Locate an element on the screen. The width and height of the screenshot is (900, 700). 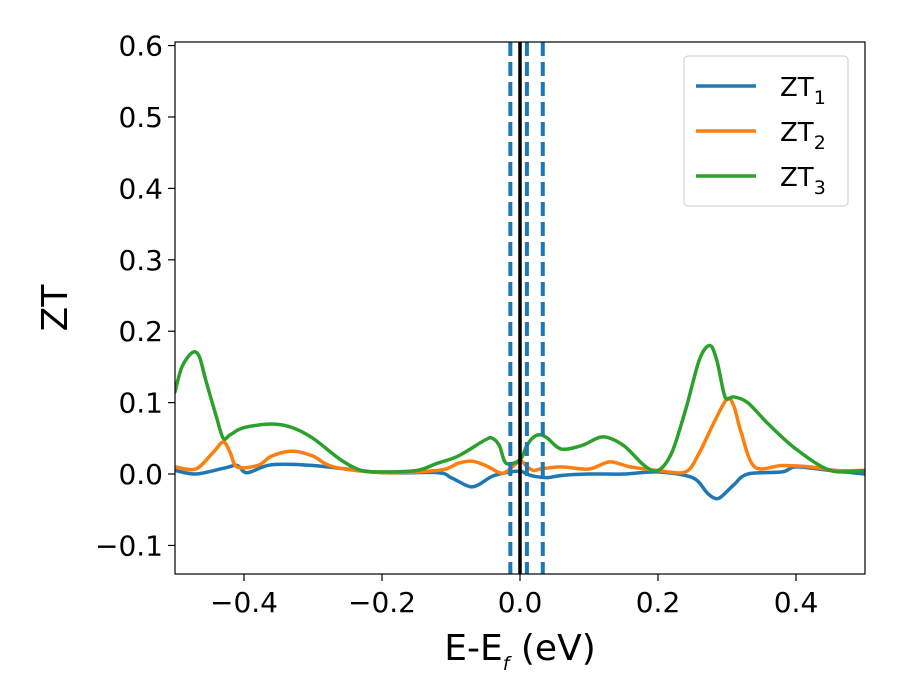
y-tick-label: 0.5 is located at coordinates (140, 117).